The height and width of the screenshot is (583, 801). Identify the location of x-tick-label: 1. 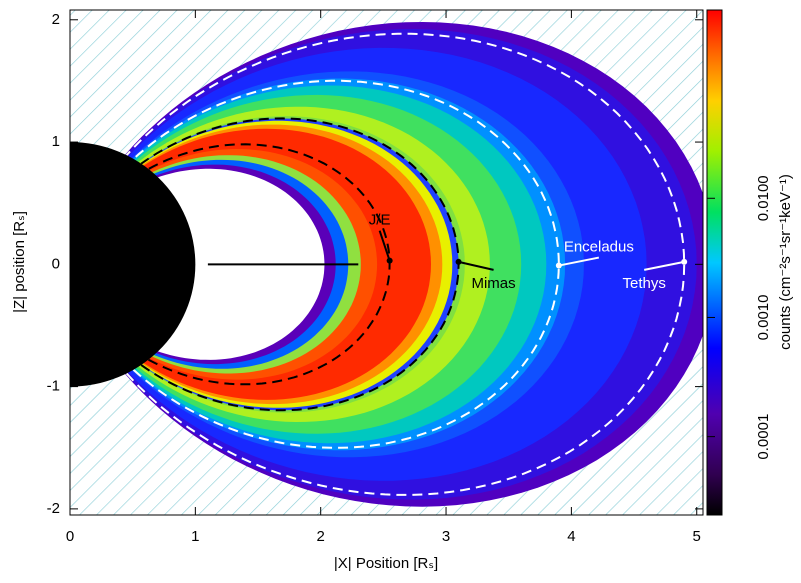
(195, 536).